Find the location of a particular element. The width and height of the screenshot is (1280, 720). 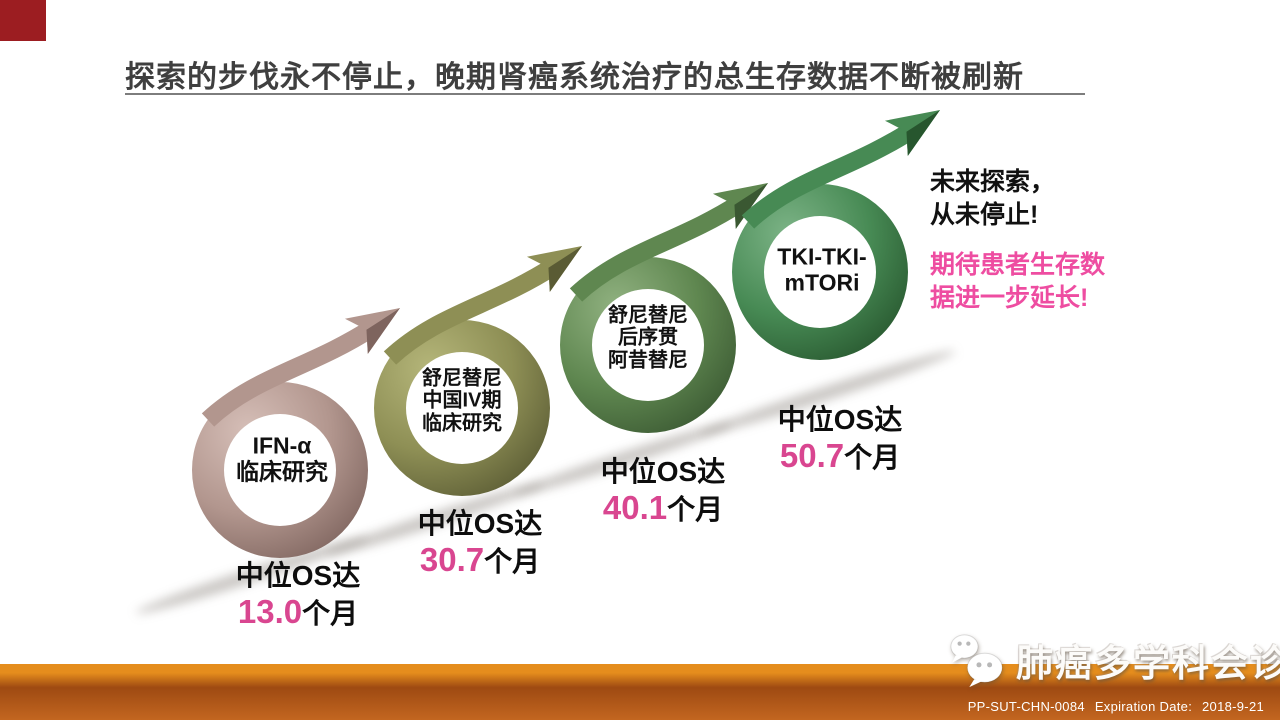

slide-title: 探索的步伐永不停止，晚期肾癌系统治疗的总生存数据不断被刷新 is located at coordinates (574, 77).